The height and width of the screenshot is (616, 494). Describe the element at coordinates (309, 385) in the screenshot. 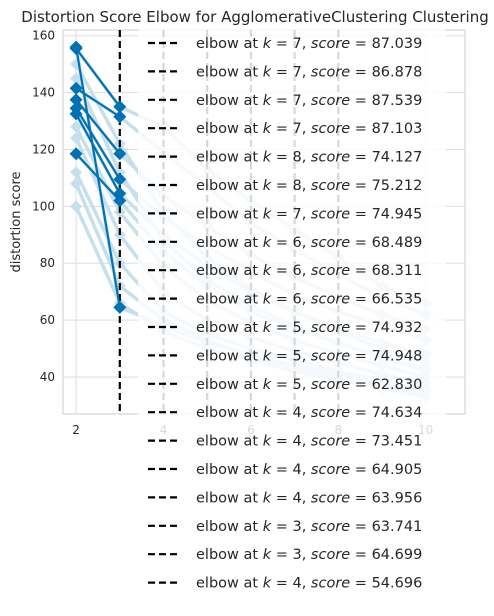

I see `legend-label: elbow at k = 5, score = 62.830` at that location.